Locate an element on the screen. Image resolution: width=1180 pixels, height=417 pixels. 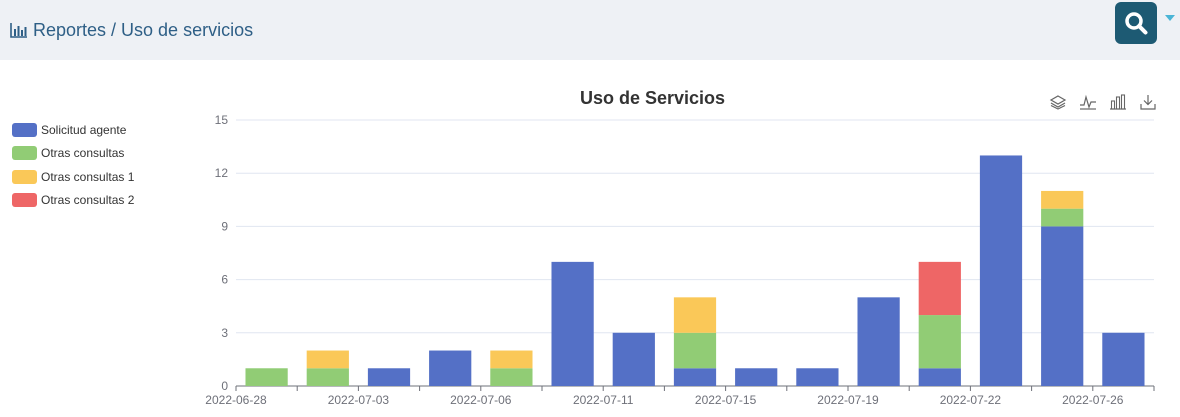
legend-item-otras-consultas-1: Otras consultas 1 is located at coordinates (73, 177).